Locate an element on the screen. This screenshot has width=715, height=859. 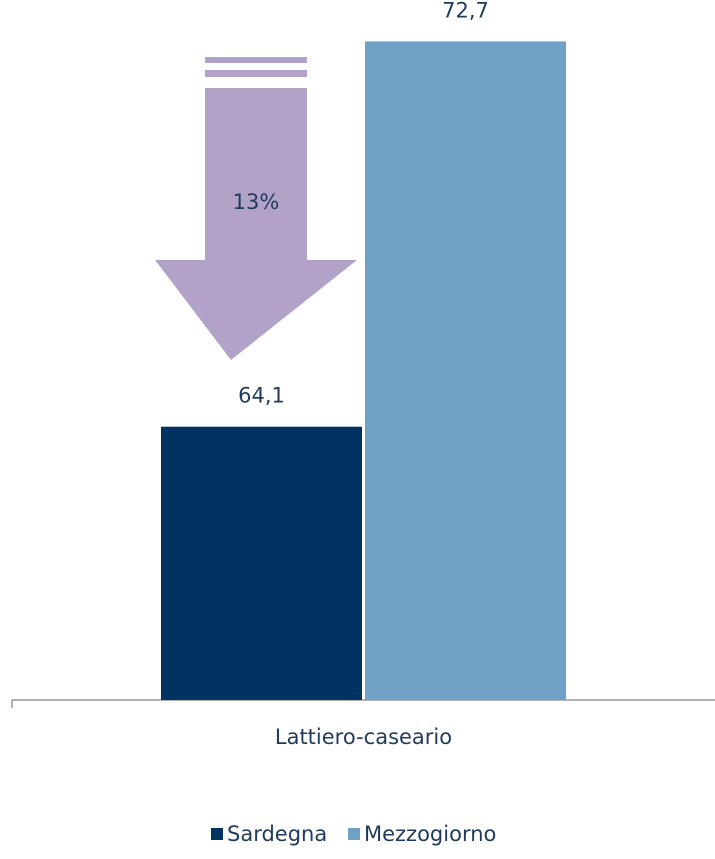
legend-label: Sardegna is located at coordinates (277, 834).